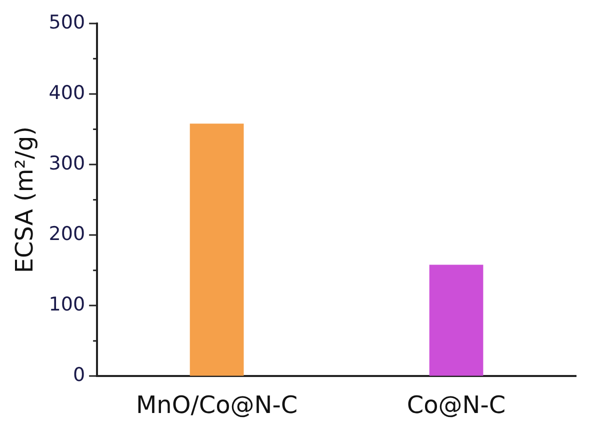 The width and height of the screenshot is (594, 445). What do you see at coordinates (24, 200) in the screenshot?
I see `y-axis-title: ECSA (m²/g)` at bounding box center [24, 200].